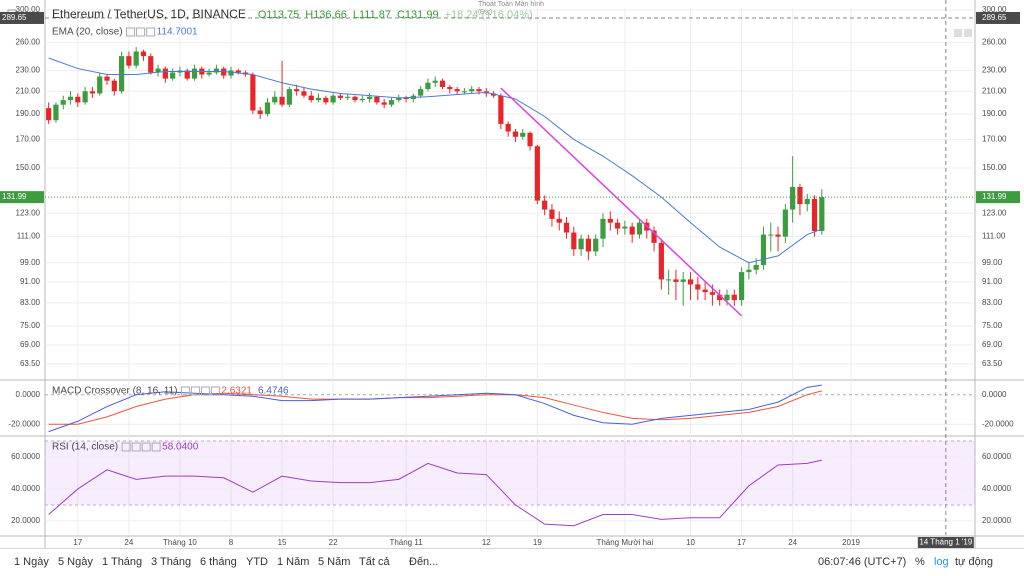  What do you see at coordinates (998, 423) in the screenshot?
I see `y-tick-label: -20.0000` at bounding box center [998, 423].